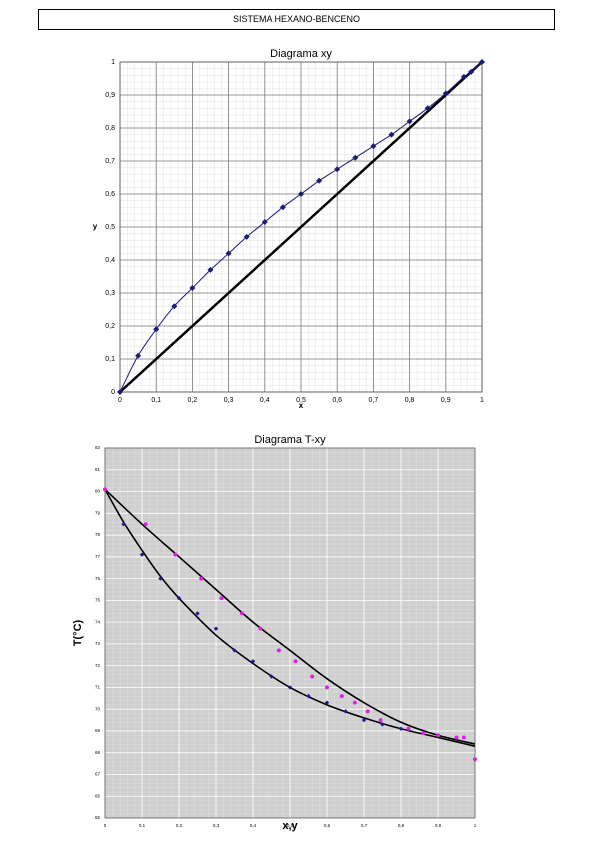 This screenshot has height=848, width=599. Describe the element at coordinates (98, 708) in the screenshot. I see `y-tick-label: 70` at that location.